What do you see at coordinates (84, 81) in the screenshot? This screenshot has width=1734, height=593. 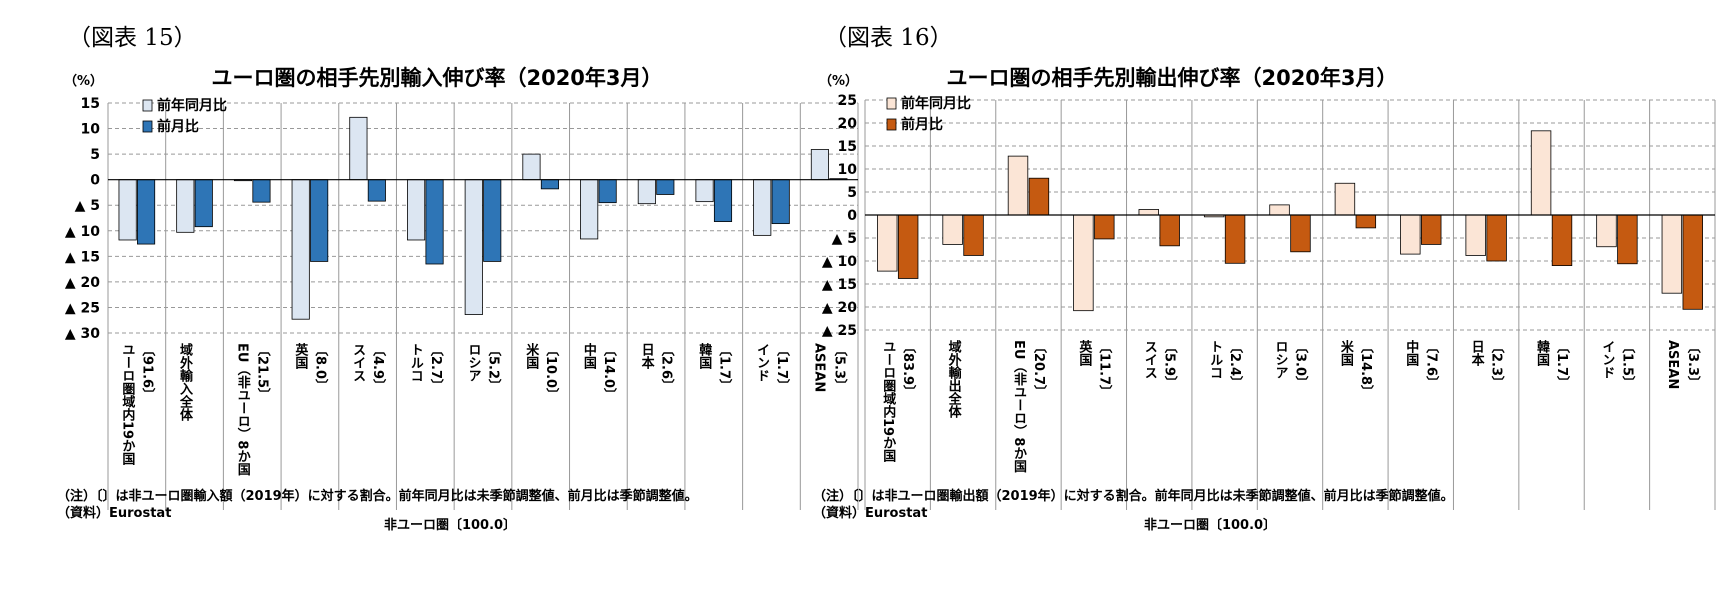 I see `y-unit-label: （%）` at bounding box center [84, 81].